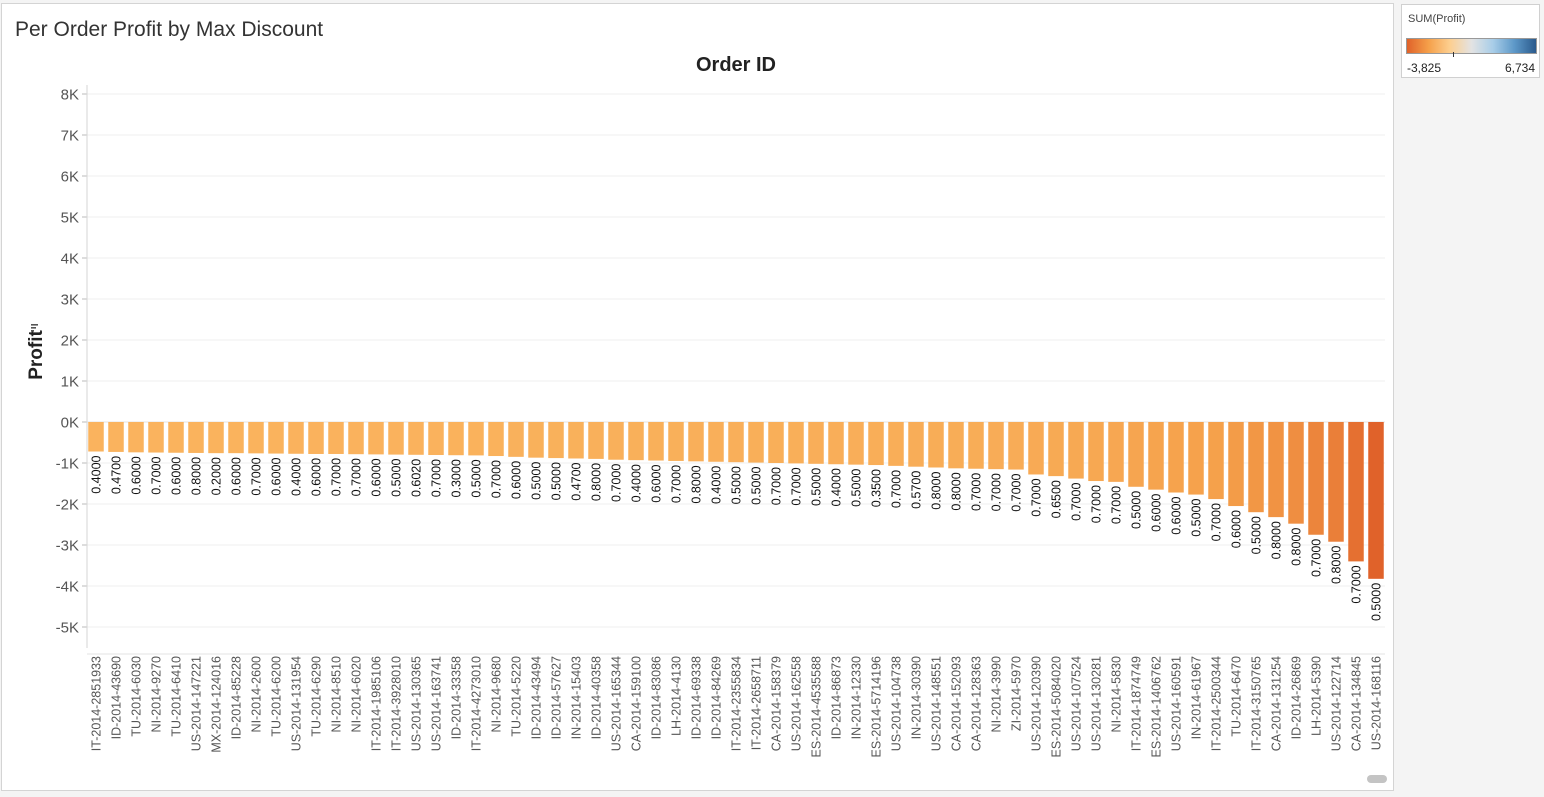  I want to click on y-tick-label: 5K, so click(70, 218).